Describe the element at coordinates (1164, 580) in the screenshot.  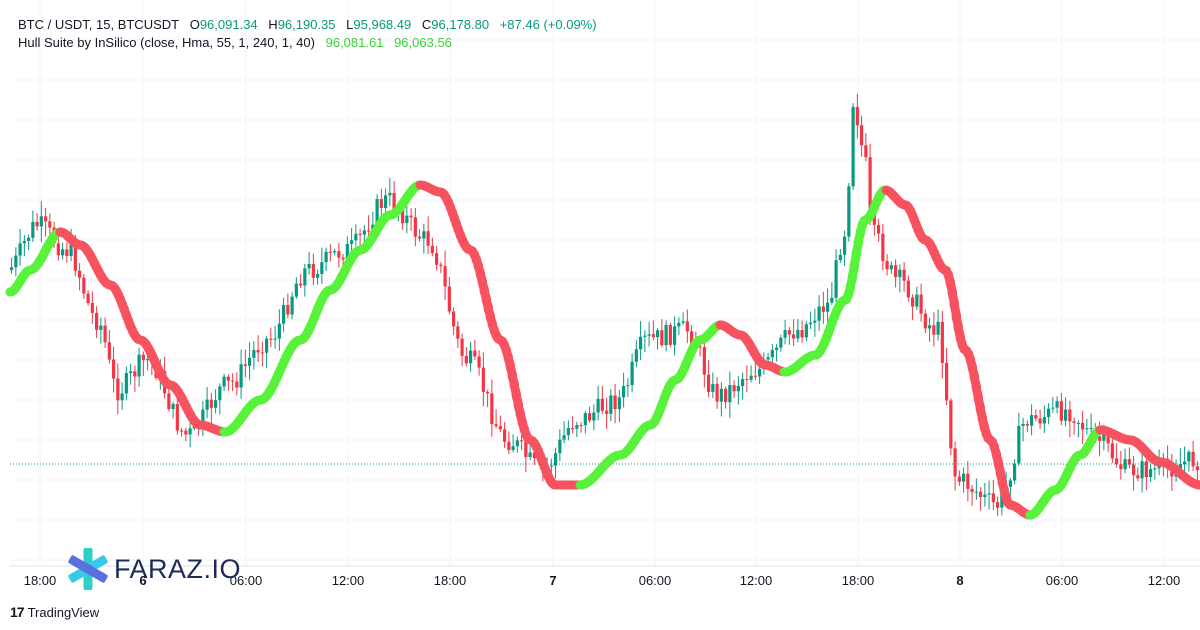
I see `time-tick-label: 12:00` at that location.